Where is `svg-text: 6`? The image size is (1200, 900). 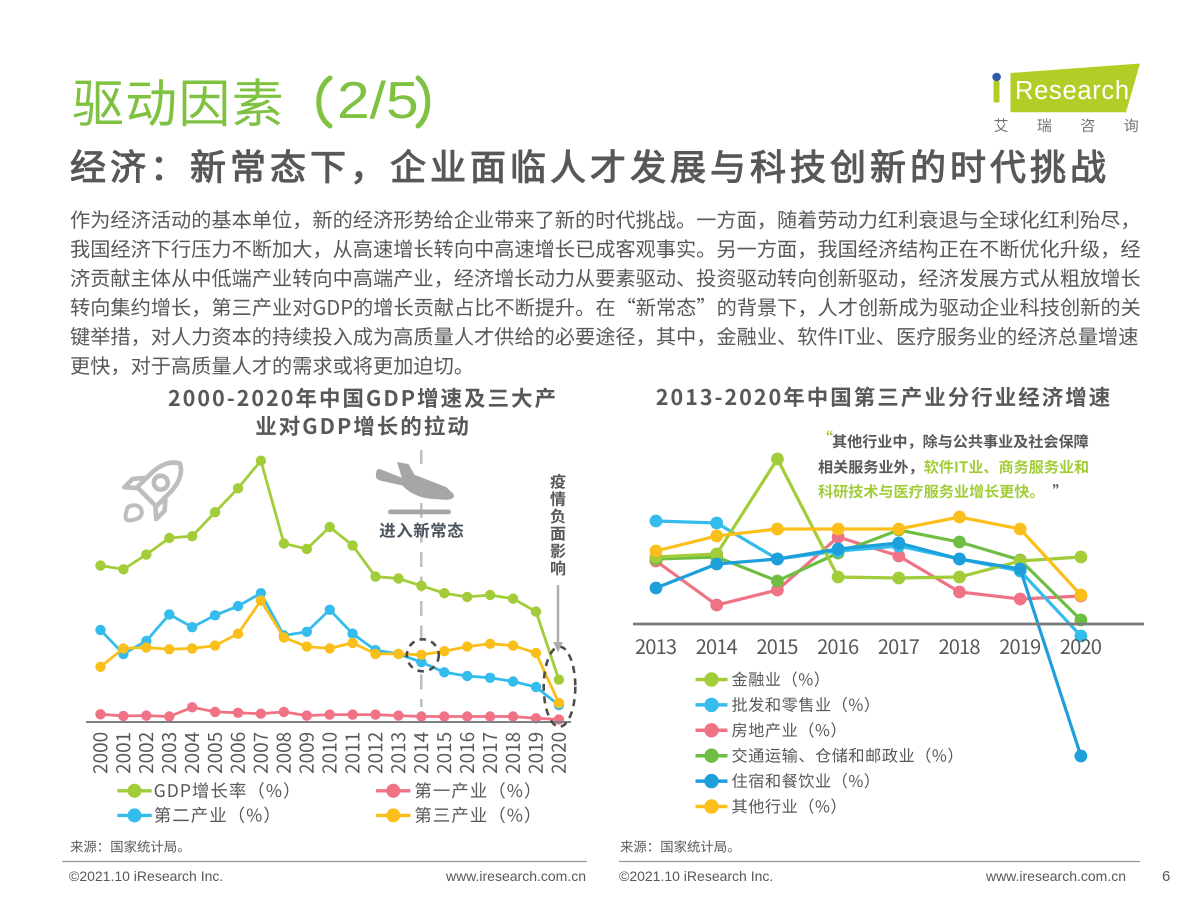
svg-text: 6 is located at coordinates (1166, 876).